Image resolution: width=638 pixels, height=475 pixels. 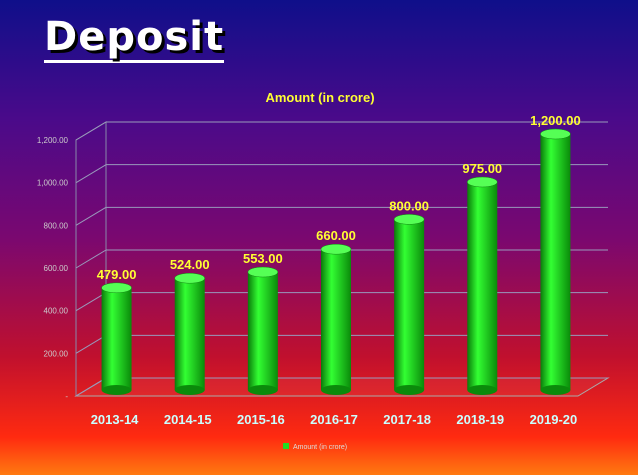 What do you see at coordinates (66, 396) in the screenshot?
I see `y-tick-label: -` at bounding box center [66, 396].